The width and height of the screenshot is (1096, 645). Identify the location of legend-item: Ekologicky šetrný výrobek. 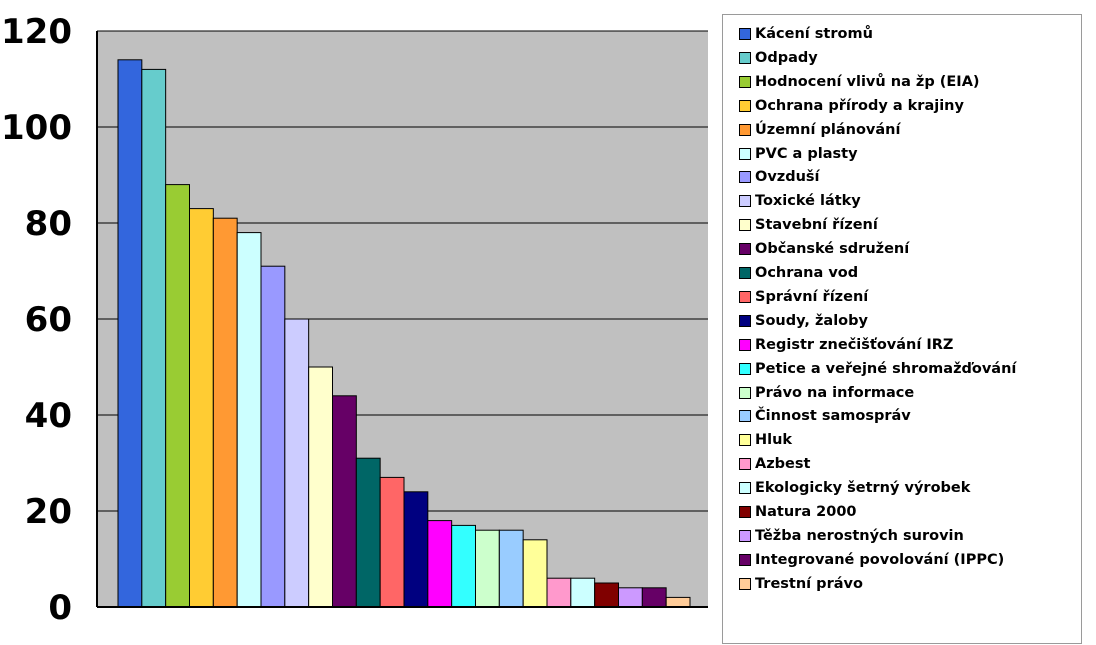
(854, 488).